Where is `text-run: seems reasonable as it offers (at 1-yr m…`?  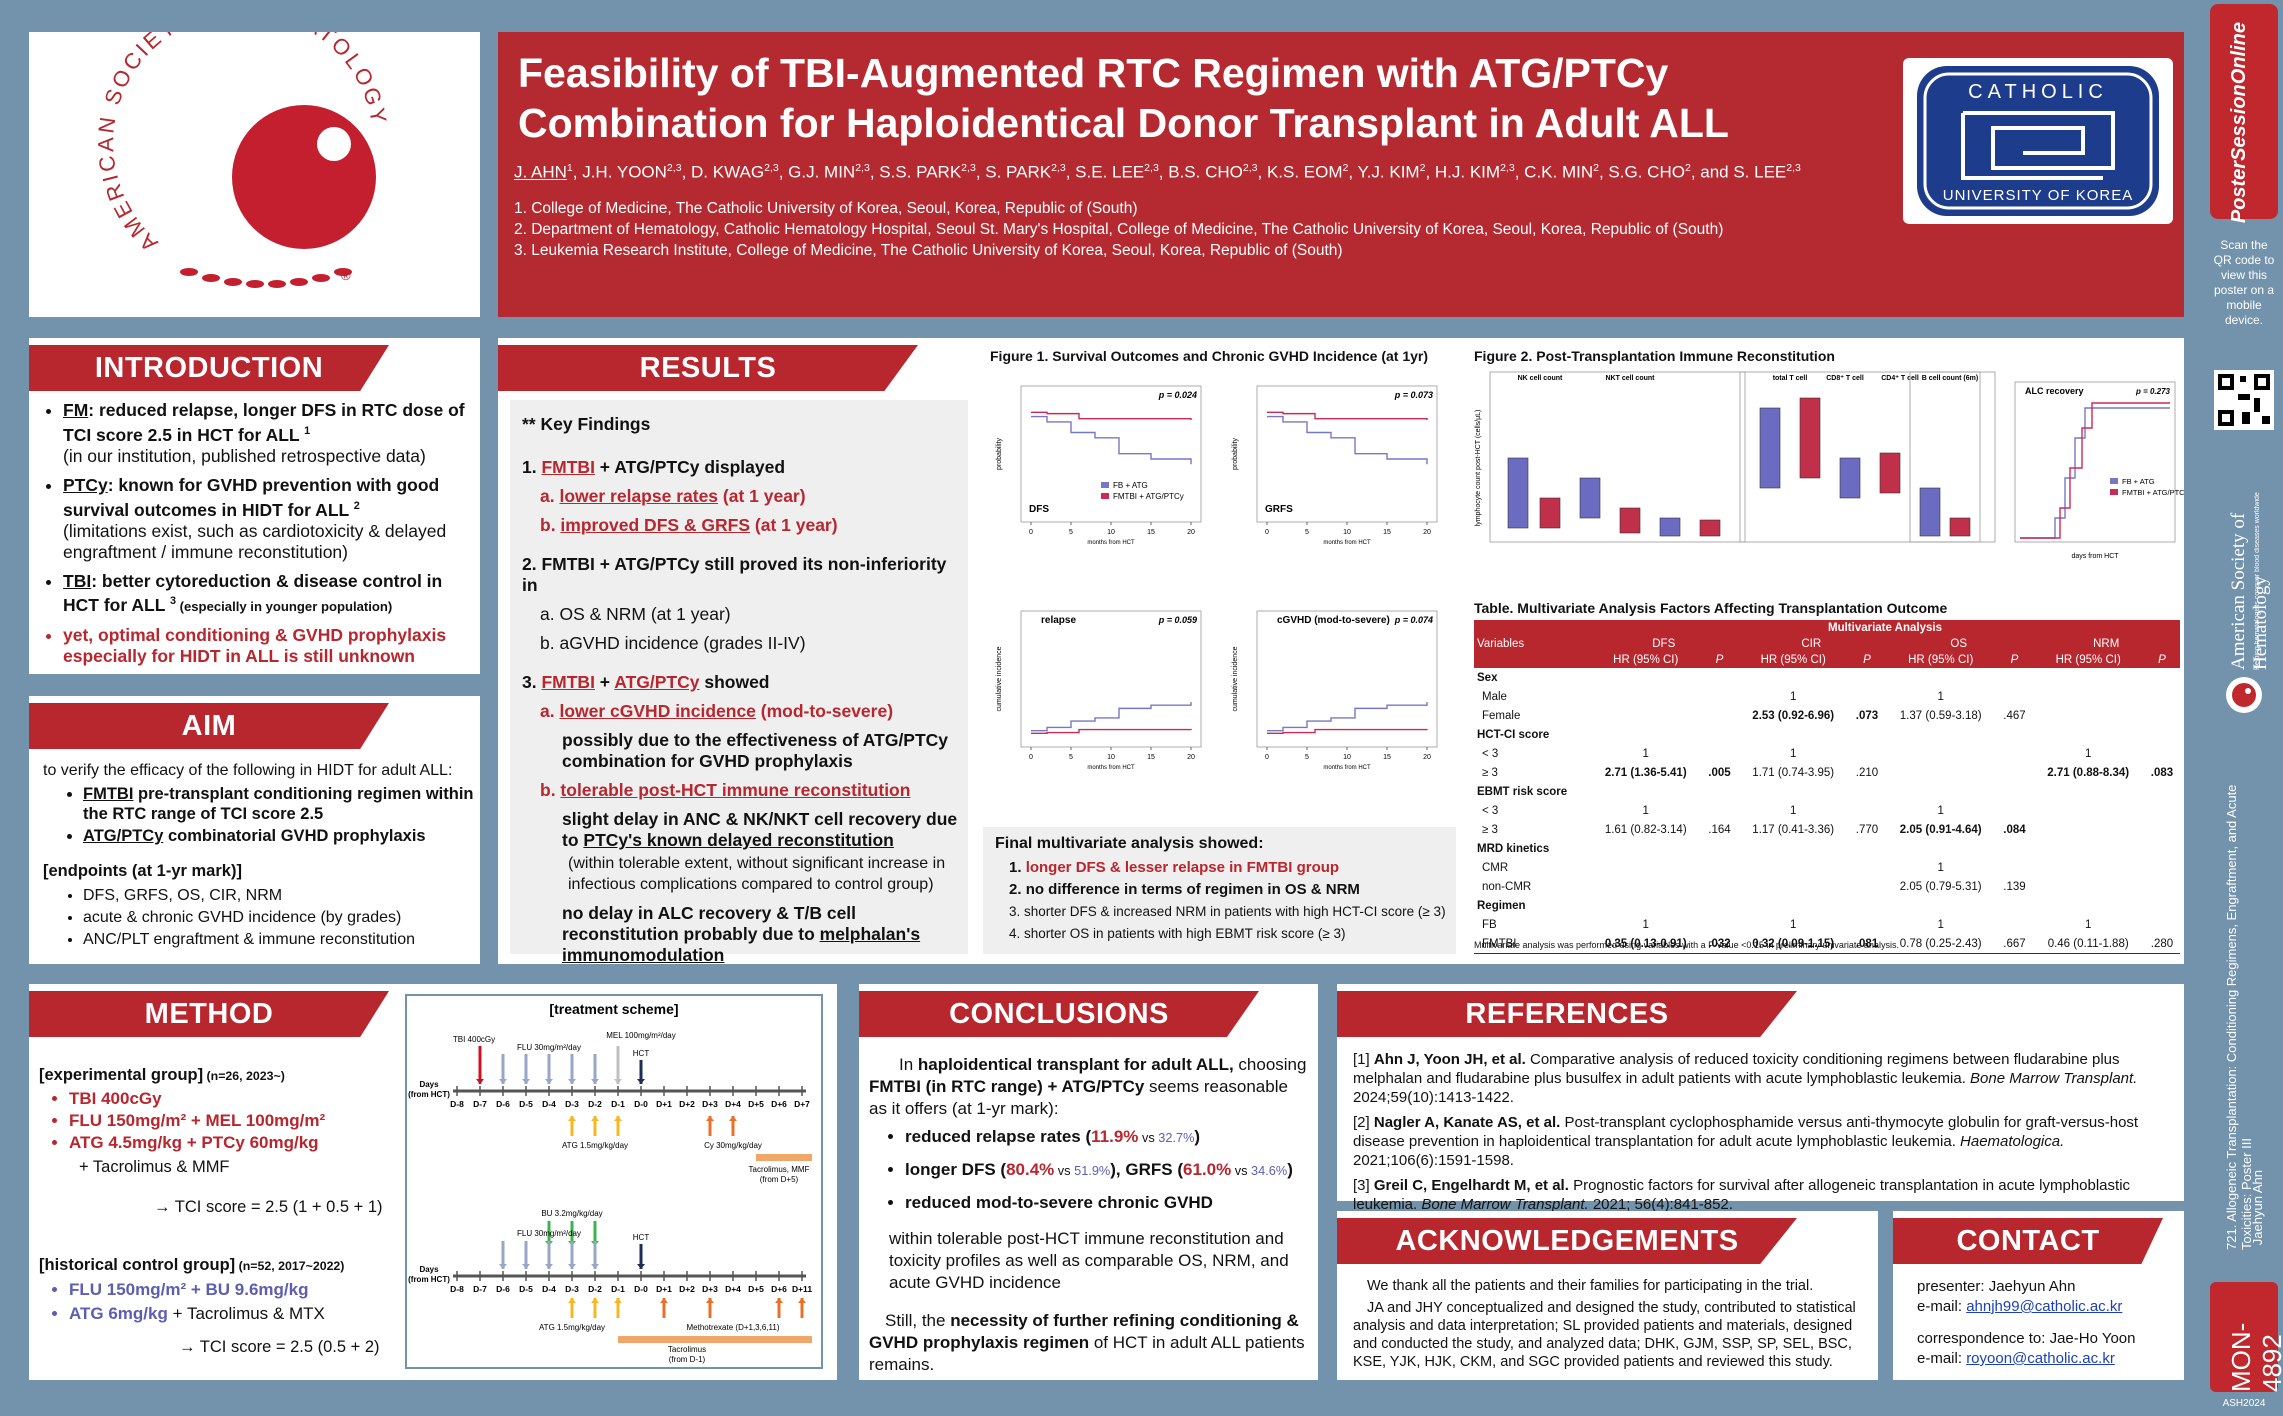
text-run: seems reasonable as it offers (at 1-yr m… is located at coordinates (1078, 1097).